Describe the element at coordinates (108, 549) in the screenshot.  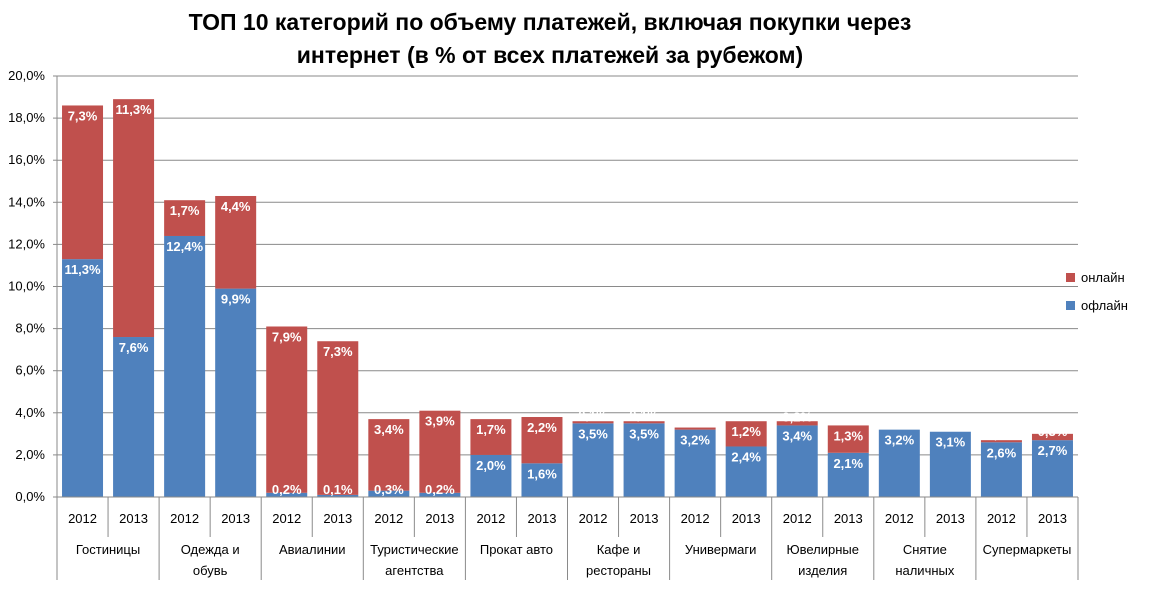
I see `x-category-label: Гостиницы` at that location.